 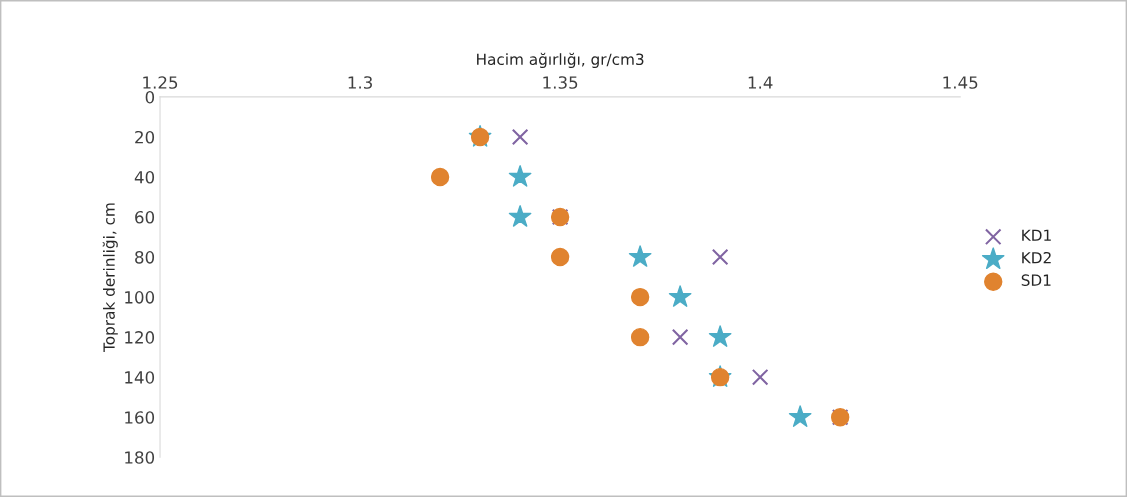 I want to click on x-axis-title: Hacim ağırlığı, gr/cm3, so click(x=560, y=60).